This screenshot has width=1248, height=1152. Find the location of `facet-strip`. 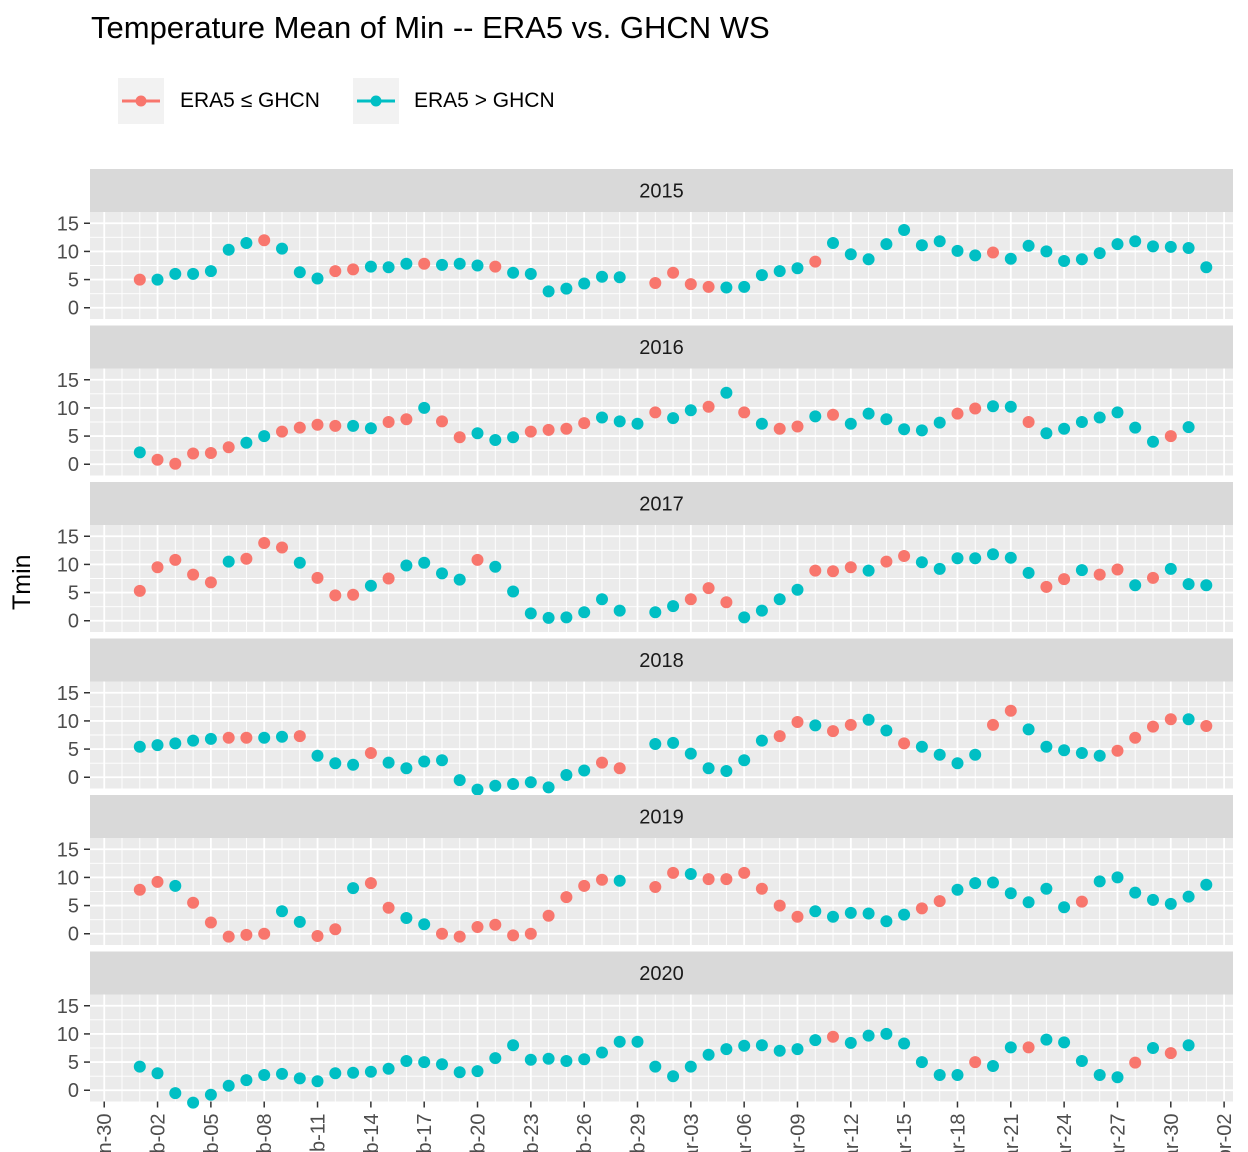

facet-strip is located at coordinates (661, 347).